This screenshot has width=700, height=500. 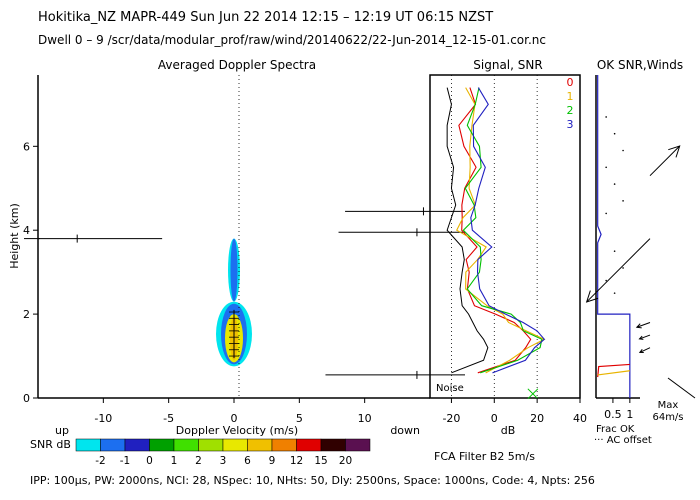 I want to click on spectra-x-tick-label-1: -5, so click(x=168, y=418).